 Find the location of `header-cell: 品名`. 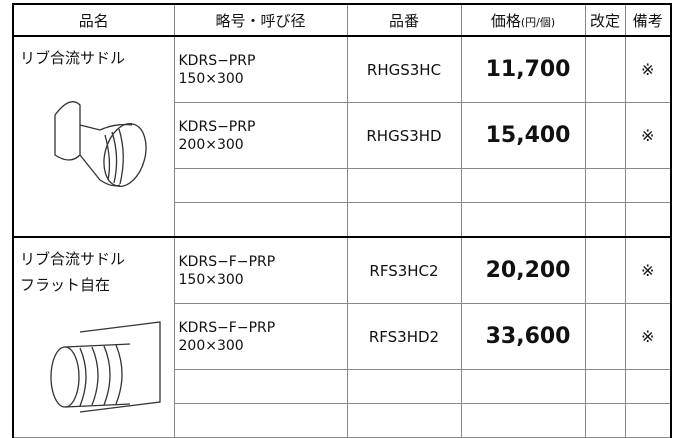

header-cell: 品名 is located at coordinates (93, 20).